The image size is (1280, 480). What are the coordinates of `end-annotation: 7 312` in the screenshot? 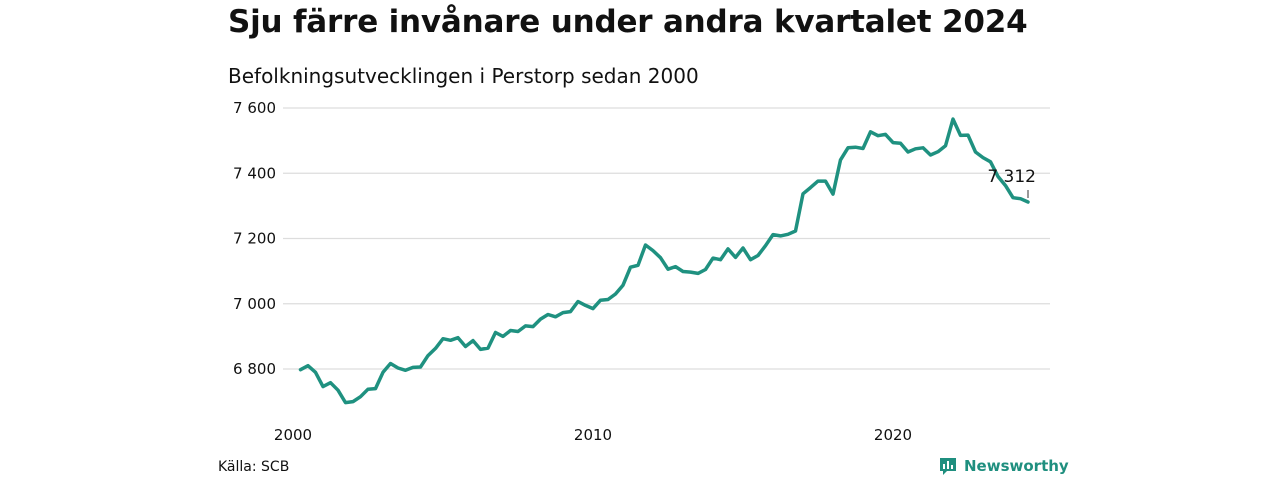 It's located at (1011, 182).